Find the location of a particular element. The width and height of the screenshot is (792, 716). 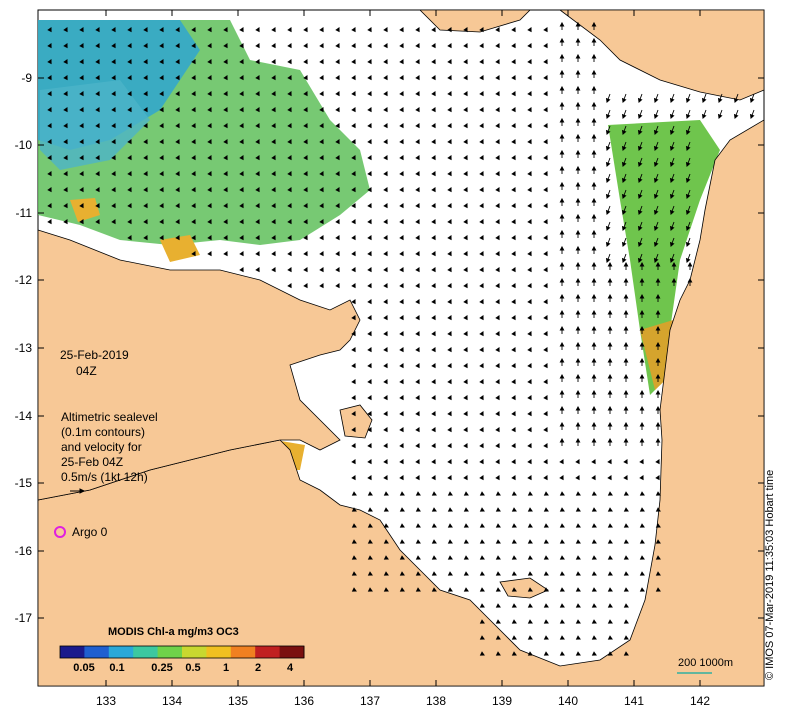

colorbar-tick: 0.5 is located at coordinates (193, 668).